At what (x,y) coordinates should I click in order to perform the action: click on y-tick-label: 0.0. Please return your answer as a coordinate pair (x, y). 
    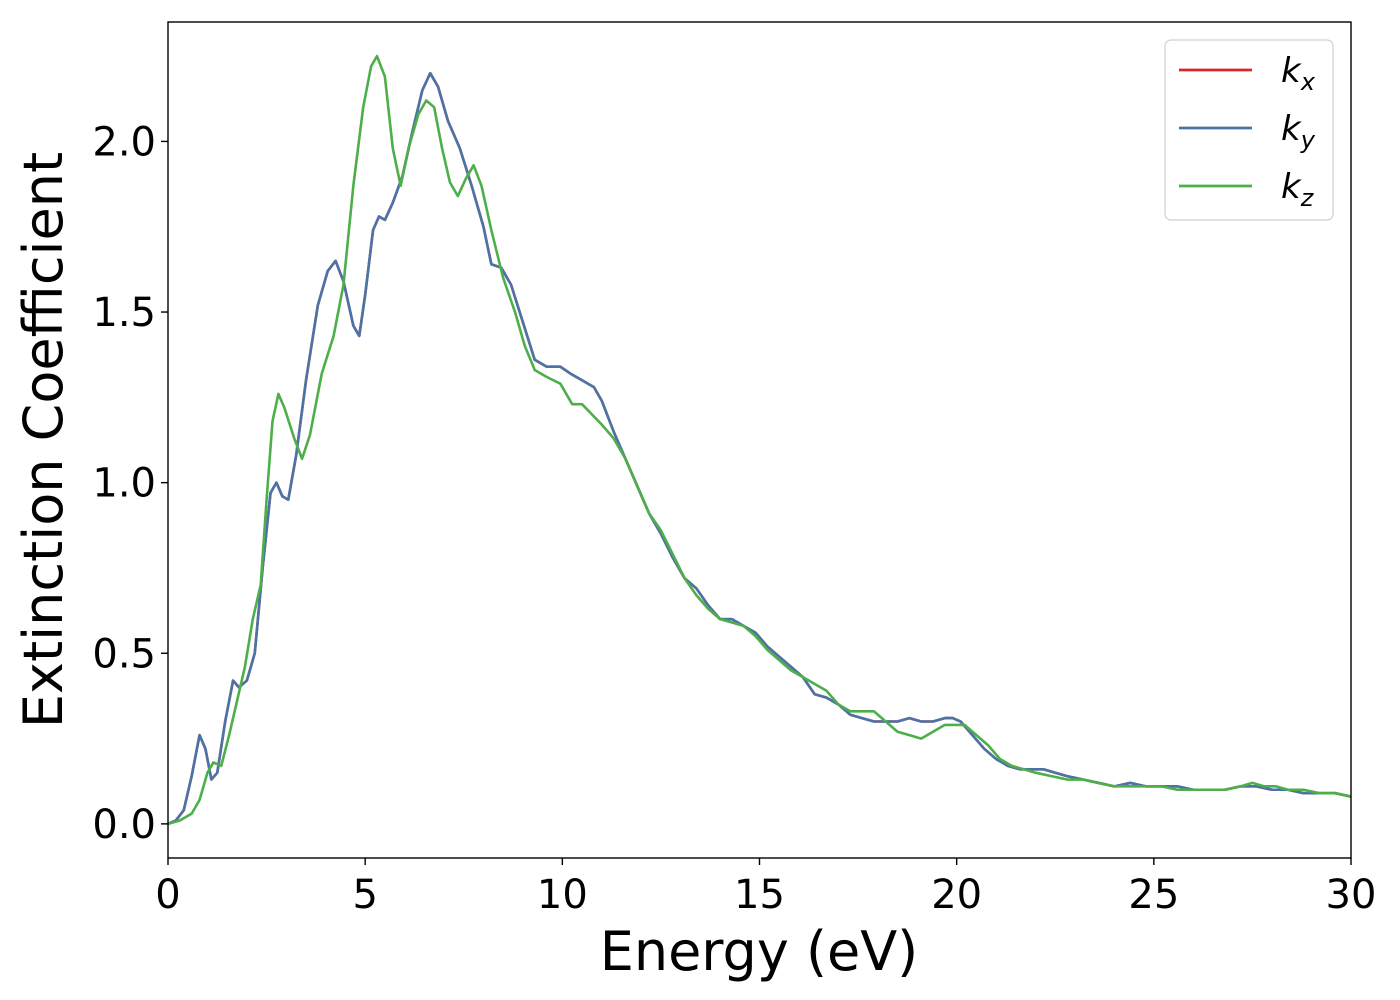
    Looking at the image, I should click on (124, 825).